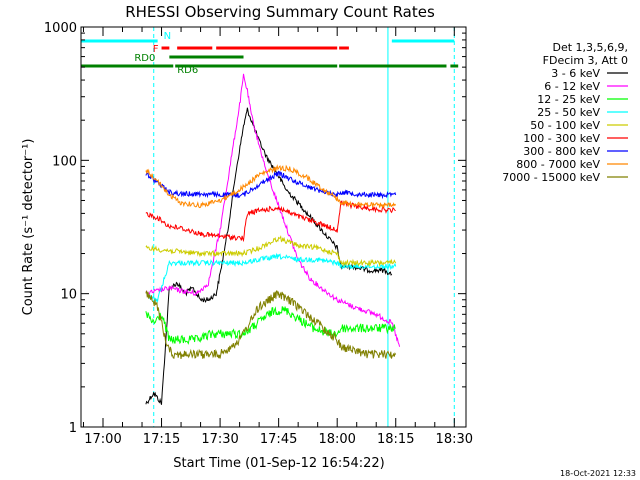 The height and width of the screenshot is (480, 640). Describe the element at coordinates (572, 86) in the screenshot. I see `legend-entry-label: 6 - 12 keV` at that location.